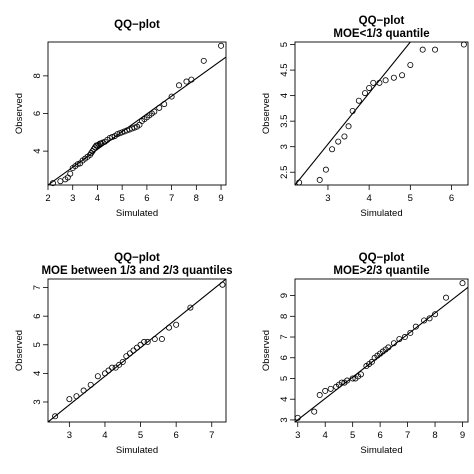  I want to click on chart-4-plot-frame, so click(381, 350).